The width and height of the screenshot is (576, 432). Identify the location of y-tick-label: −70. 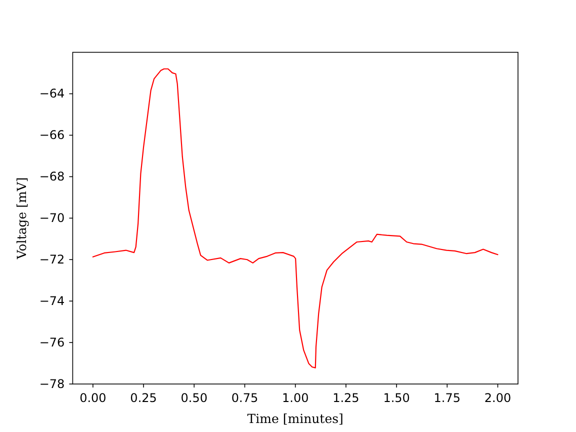
(52, 217).